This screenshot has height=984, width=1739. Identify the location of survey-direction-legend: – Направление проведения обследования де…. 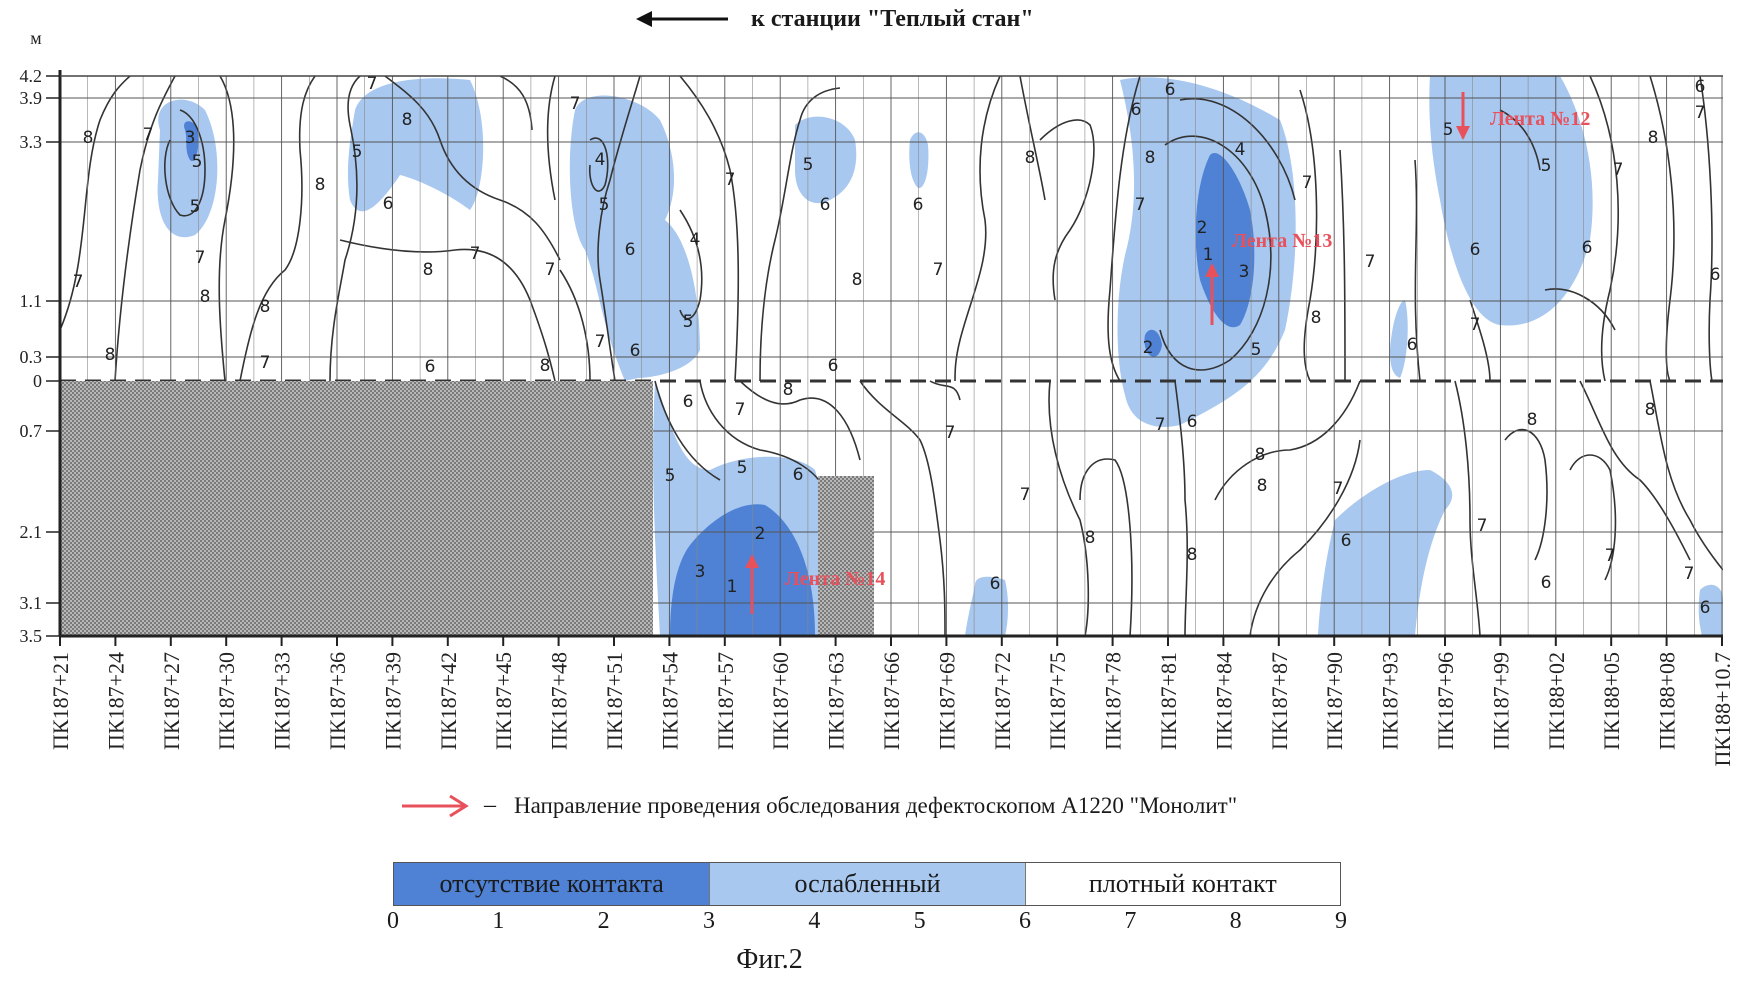
(818, 805).